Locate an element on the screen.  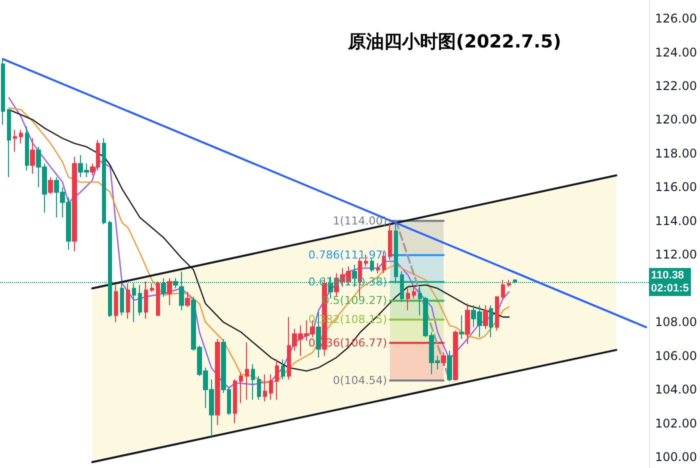
annotation: 0(104.54) is located at coordinates (360, 380).